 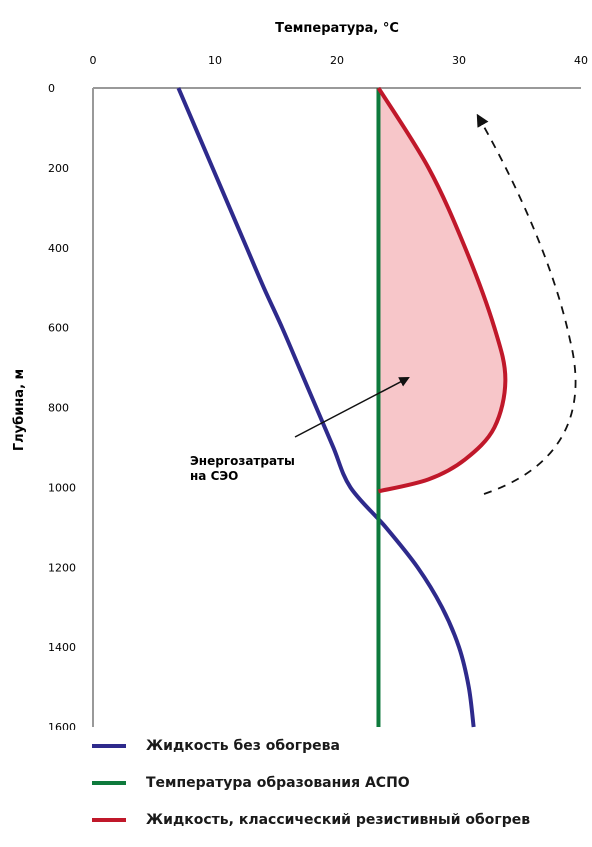 I want to click on x-tick-label: 0, so click(x=93, y=60).